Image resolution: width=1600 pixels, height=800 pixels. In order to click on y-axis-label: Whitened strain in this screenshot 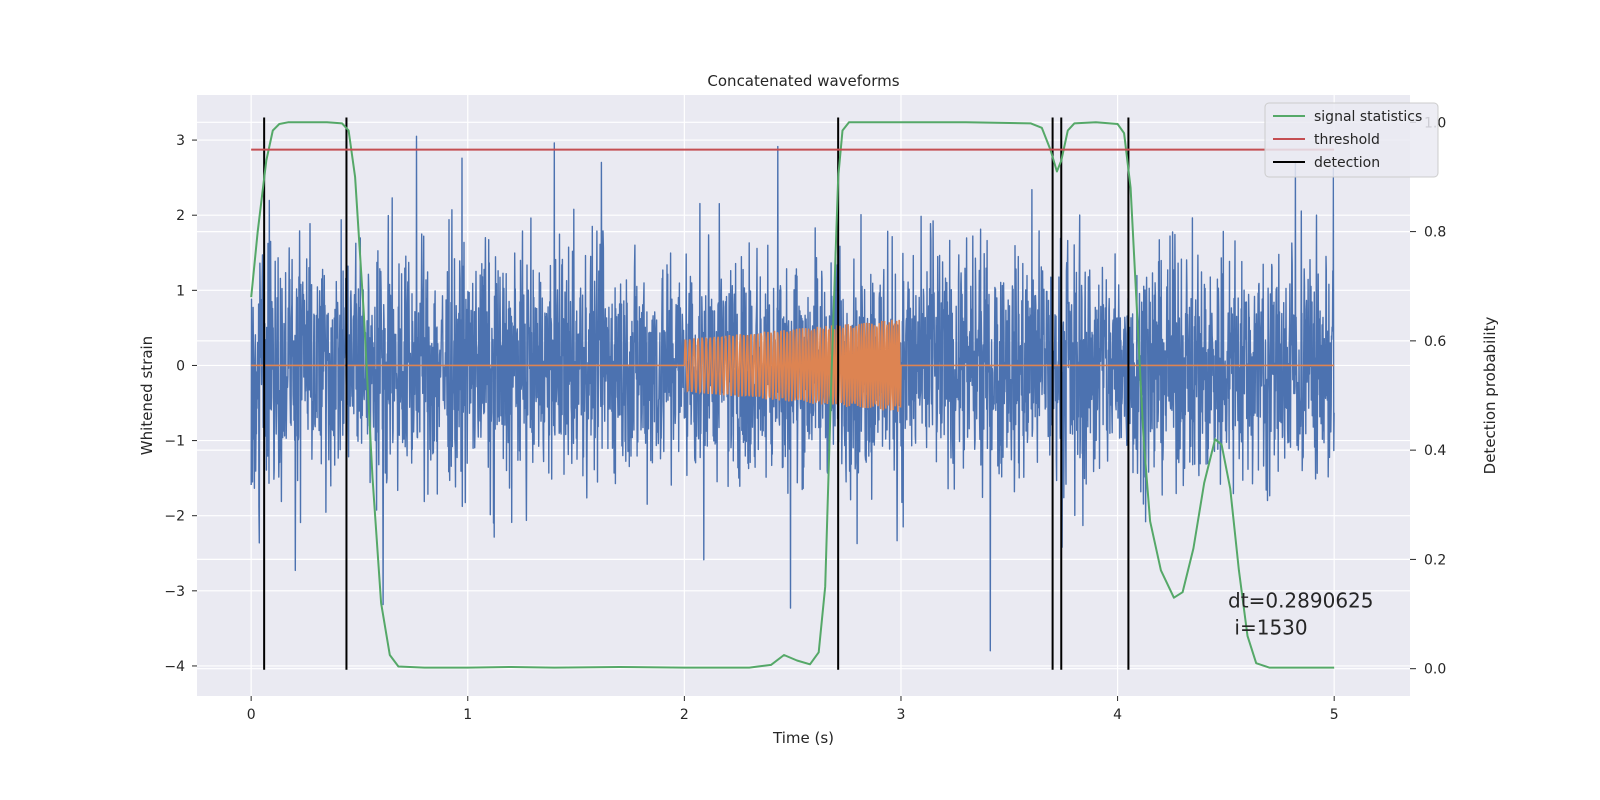, I will do `click(147, 395)`.